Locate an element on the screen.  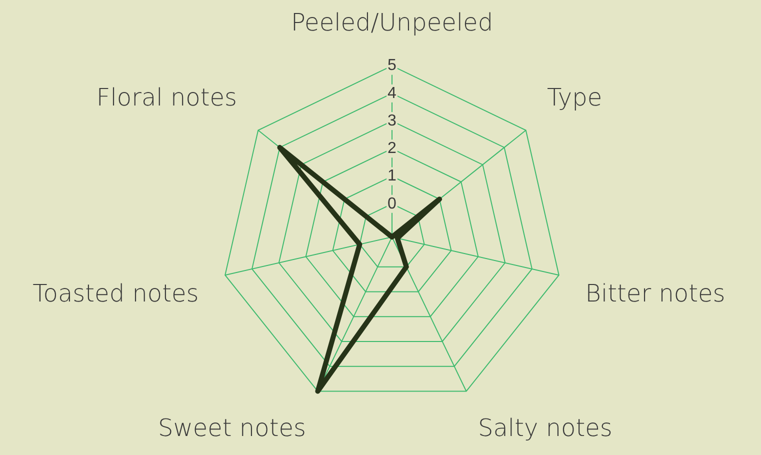
y-tick-label: 1 is located at coordinates (392, 176).